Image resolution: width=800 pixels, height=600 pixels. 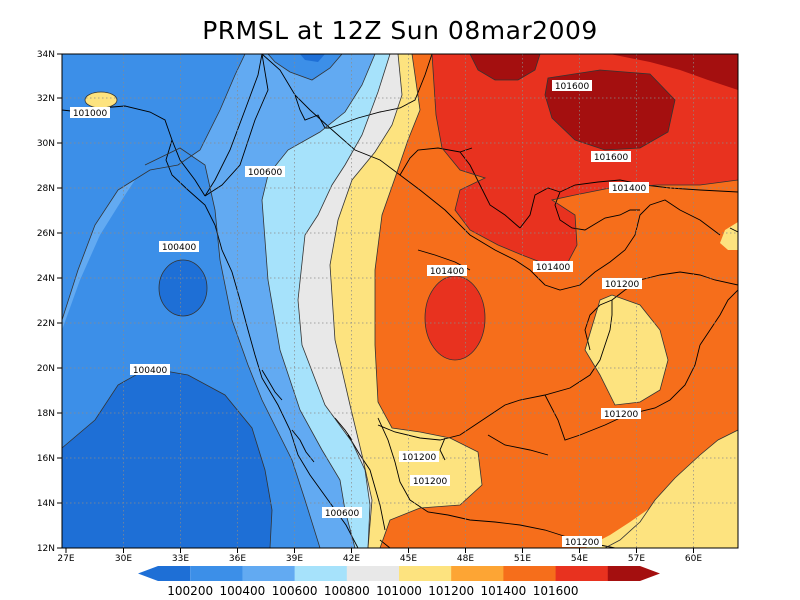 What do you see at coordinates (455, 318) in the screenshot?
I see `region-101600-center-oval` at bounding box center [455, 318].